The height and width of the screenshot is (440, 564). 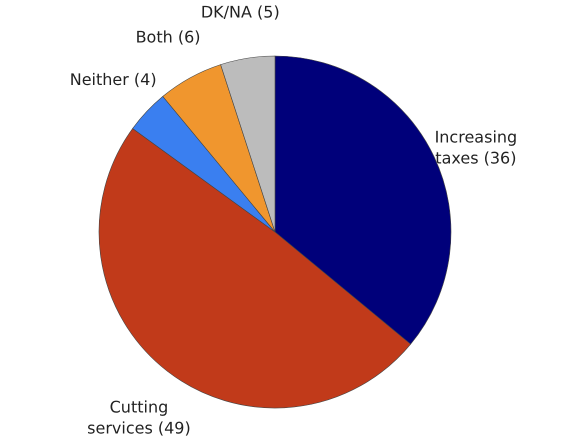 I want to click on slice-label: Increasing taxes (36), so click(x=476, y=147).